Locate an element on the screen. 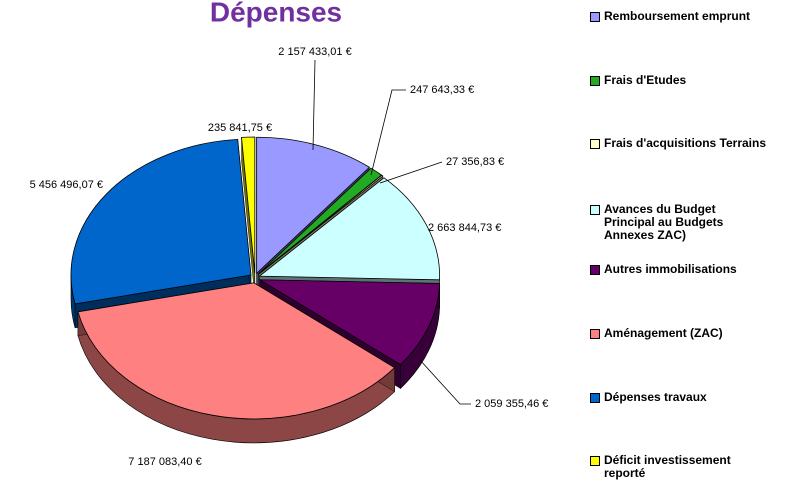 The width and height of the screenshot is (795, 481). legend-item: Frais d'Etudes is located at coordinates (690, 80).